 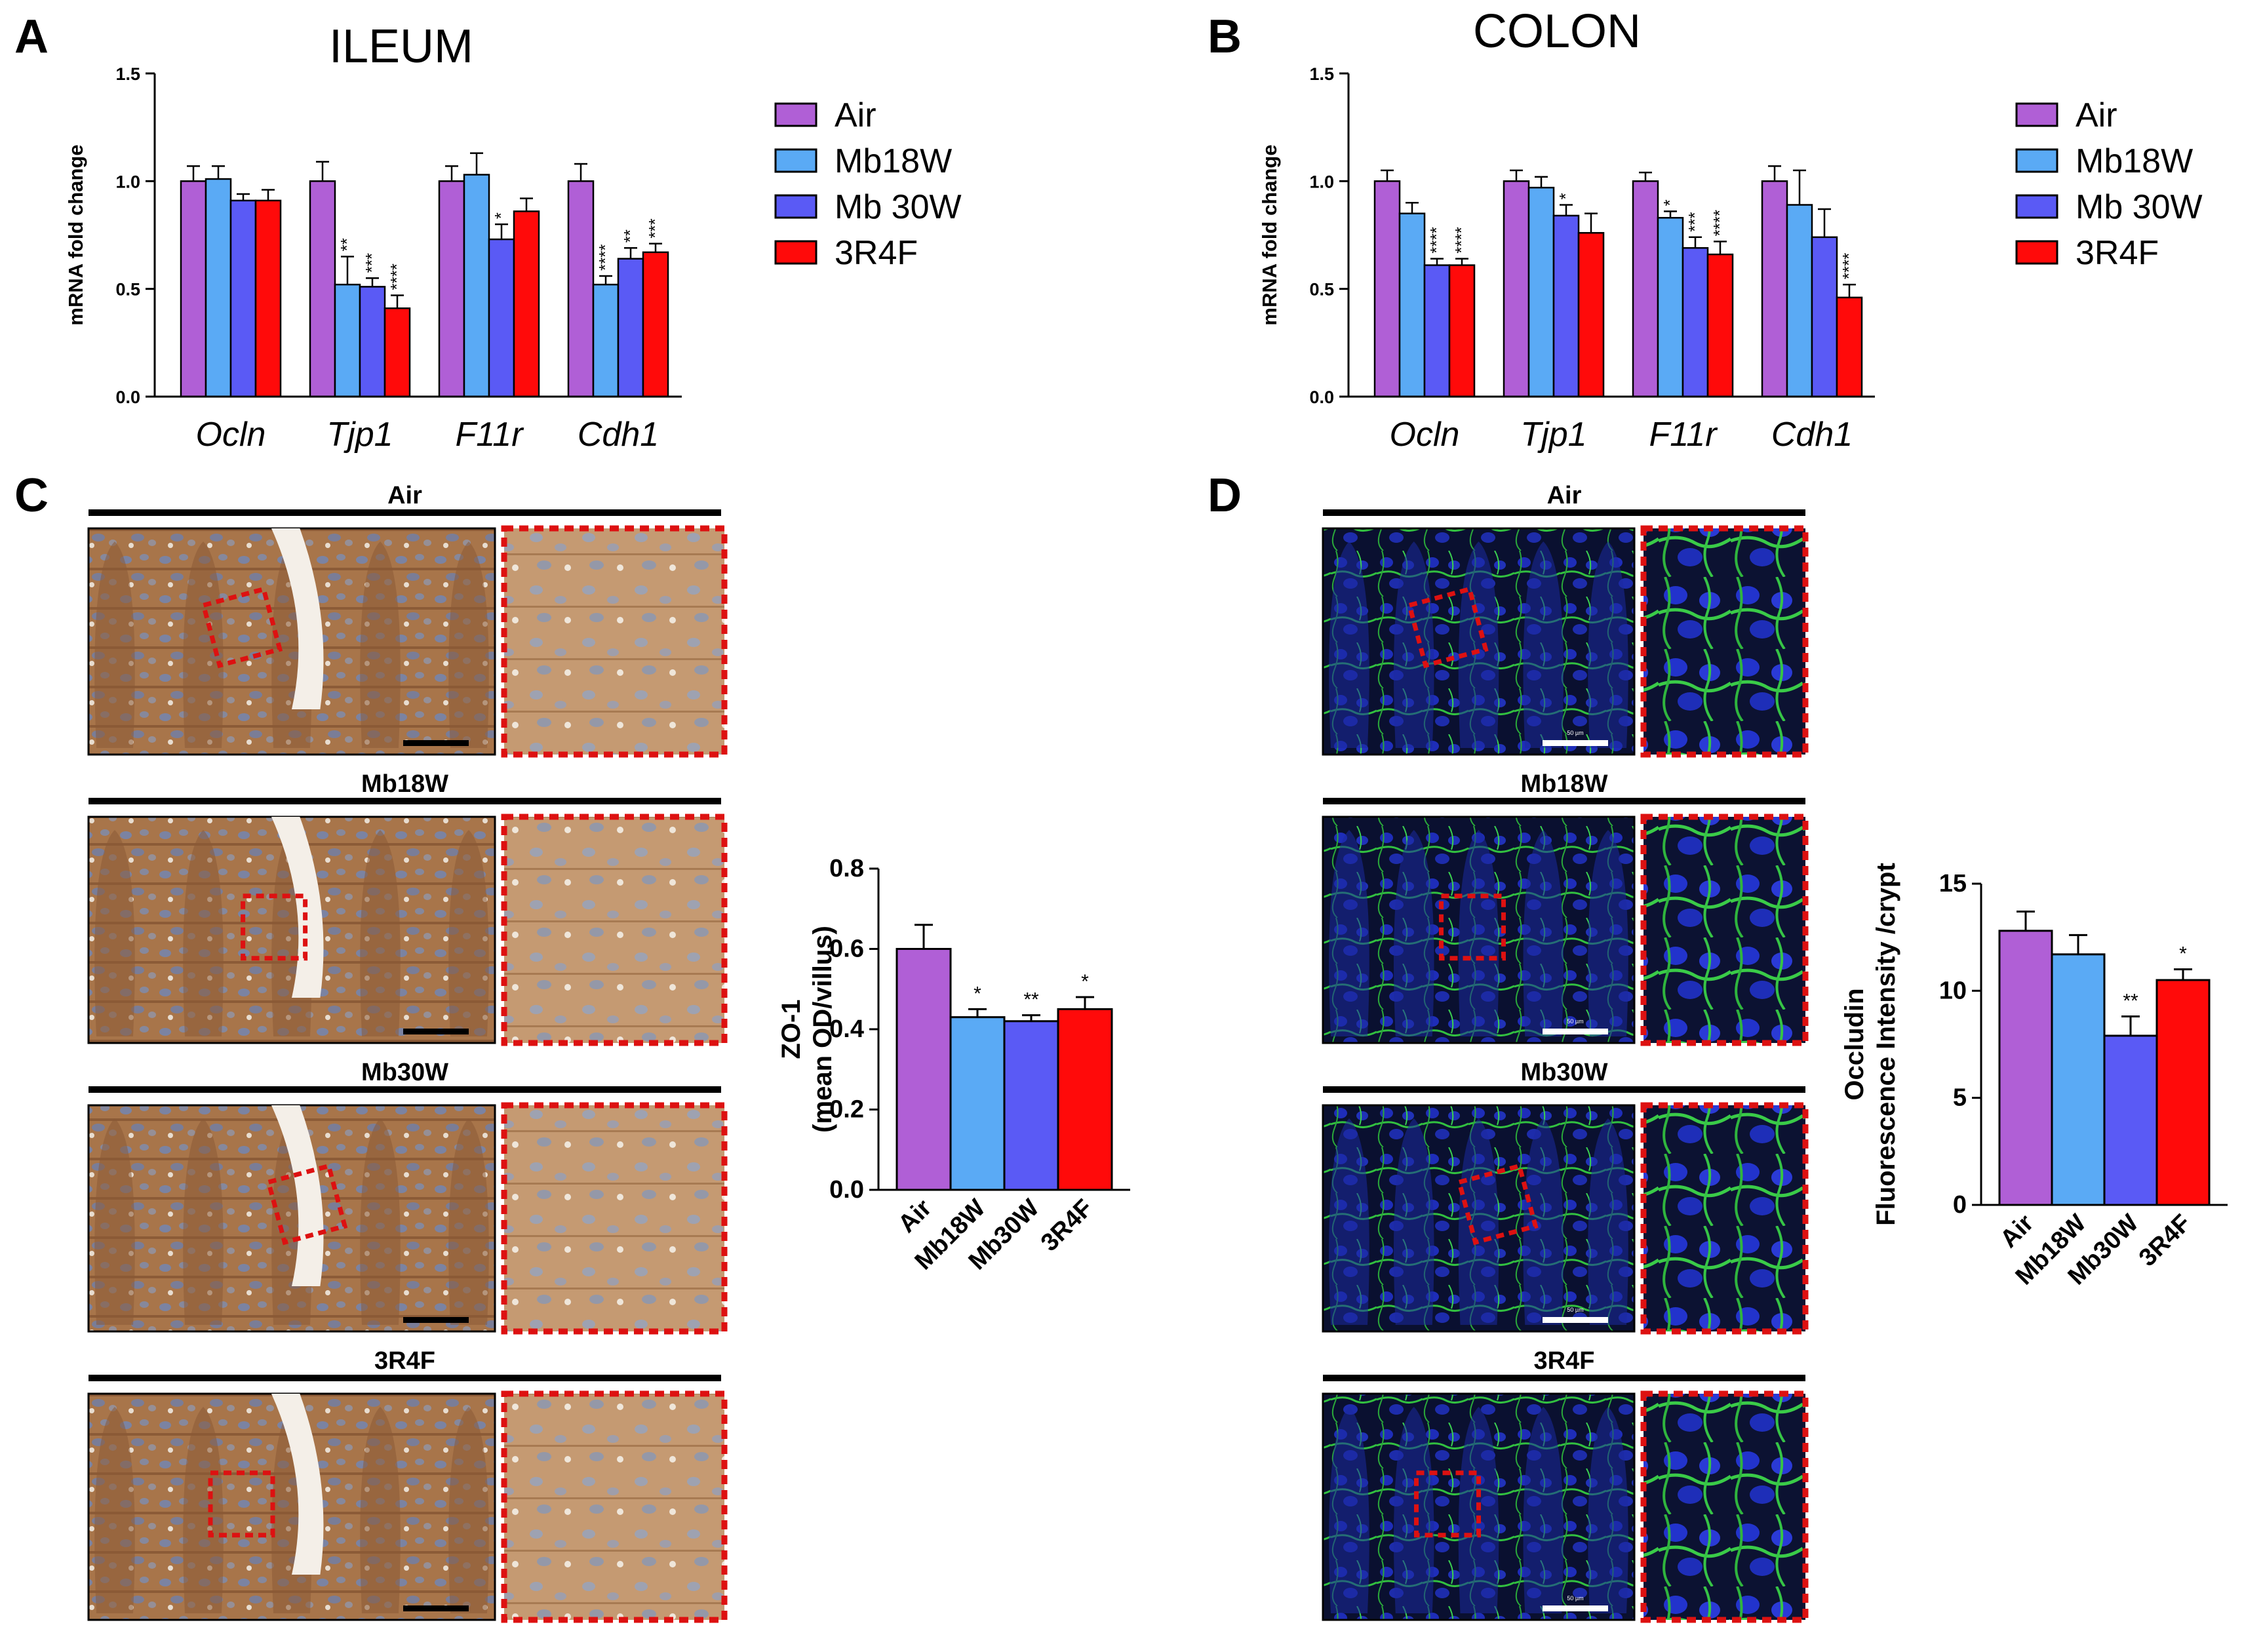 I want to click on significance-label: **, so click(x=630, y=236).